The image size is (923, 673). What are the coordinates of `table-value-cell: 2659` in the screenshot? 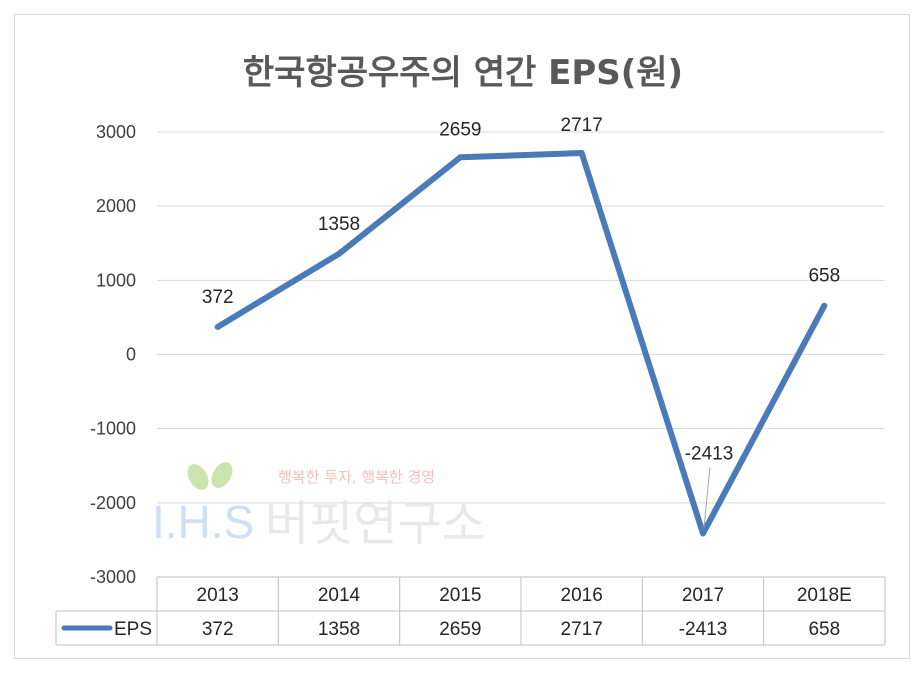 It's located at (460, 629).